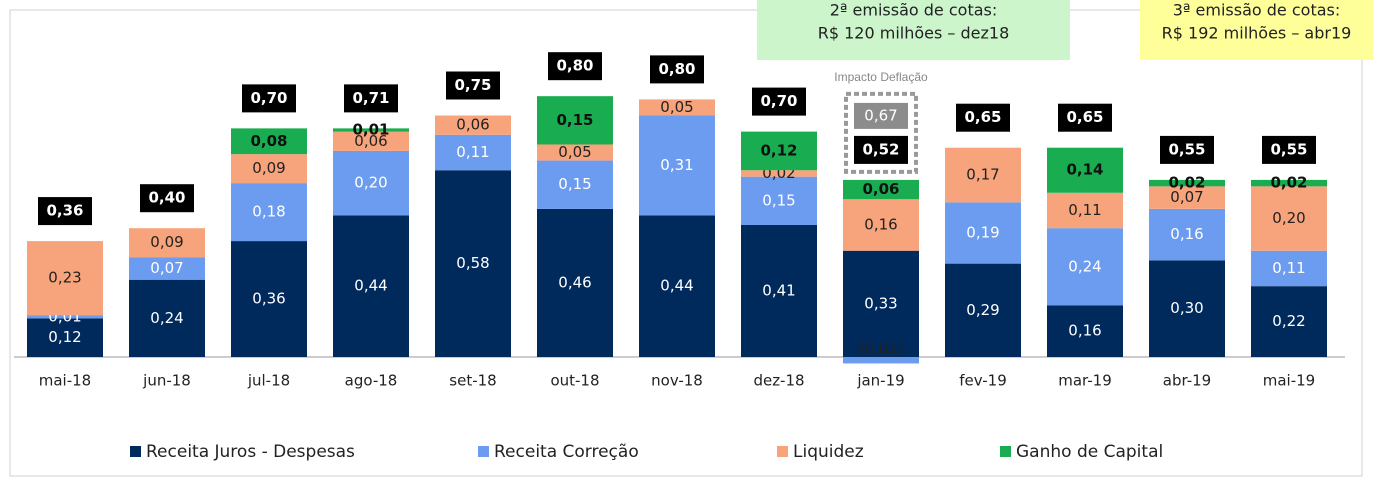  I want to click on value-label: 0,22, so click(1288, 321).